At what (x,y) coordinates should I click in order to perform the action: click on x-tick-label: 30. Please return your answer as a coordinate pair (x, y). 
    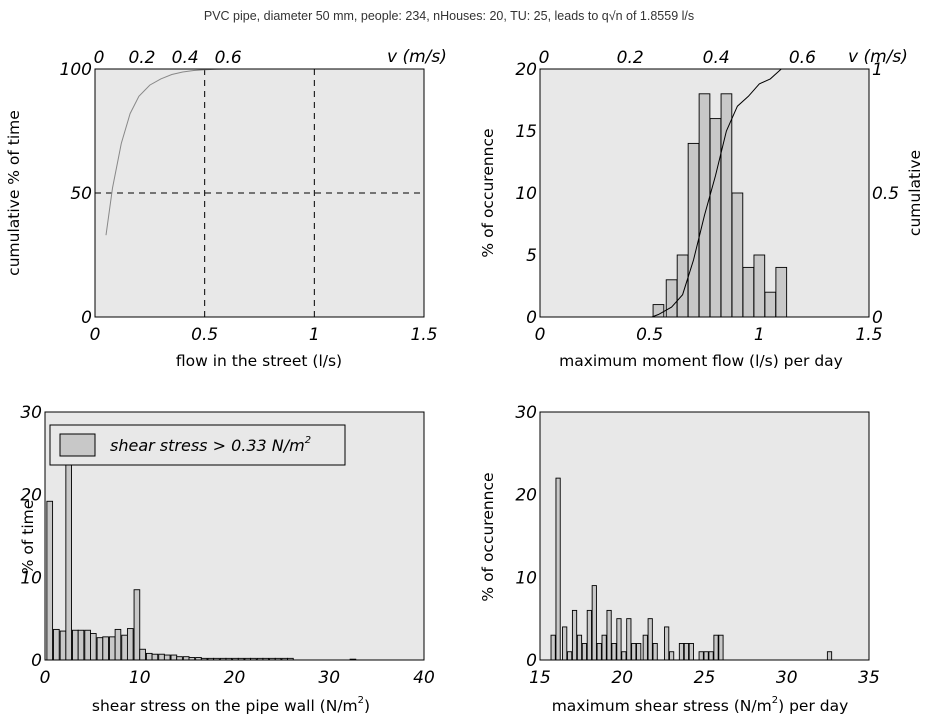
    Looking at the image, I should click on (787, 678).